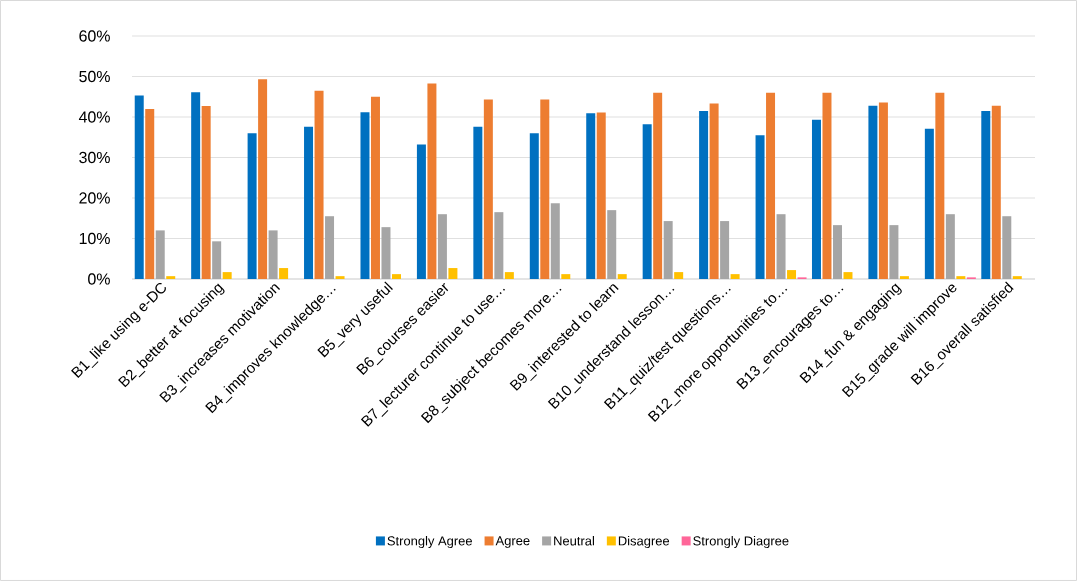  Describe the element at coordinates (429, 542) in the screenshot. I see `legend-label: Strongly Agree` at that location.